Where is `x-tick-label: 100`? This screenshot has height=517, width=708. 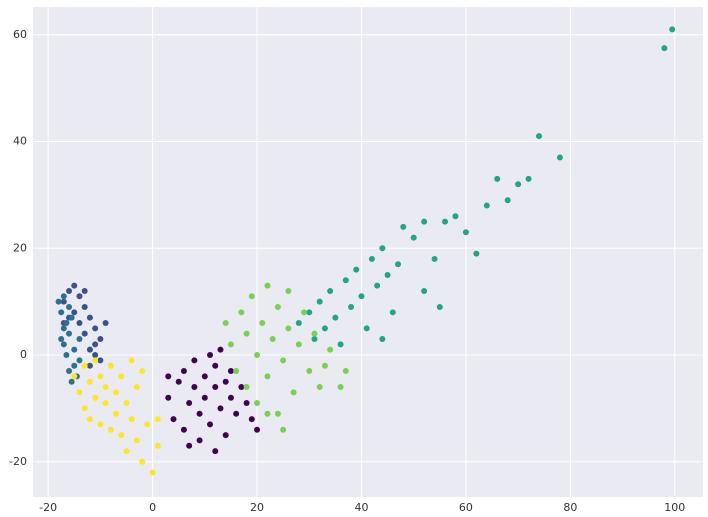 x-tick-label: 100 is located at coordinates (674, 507).